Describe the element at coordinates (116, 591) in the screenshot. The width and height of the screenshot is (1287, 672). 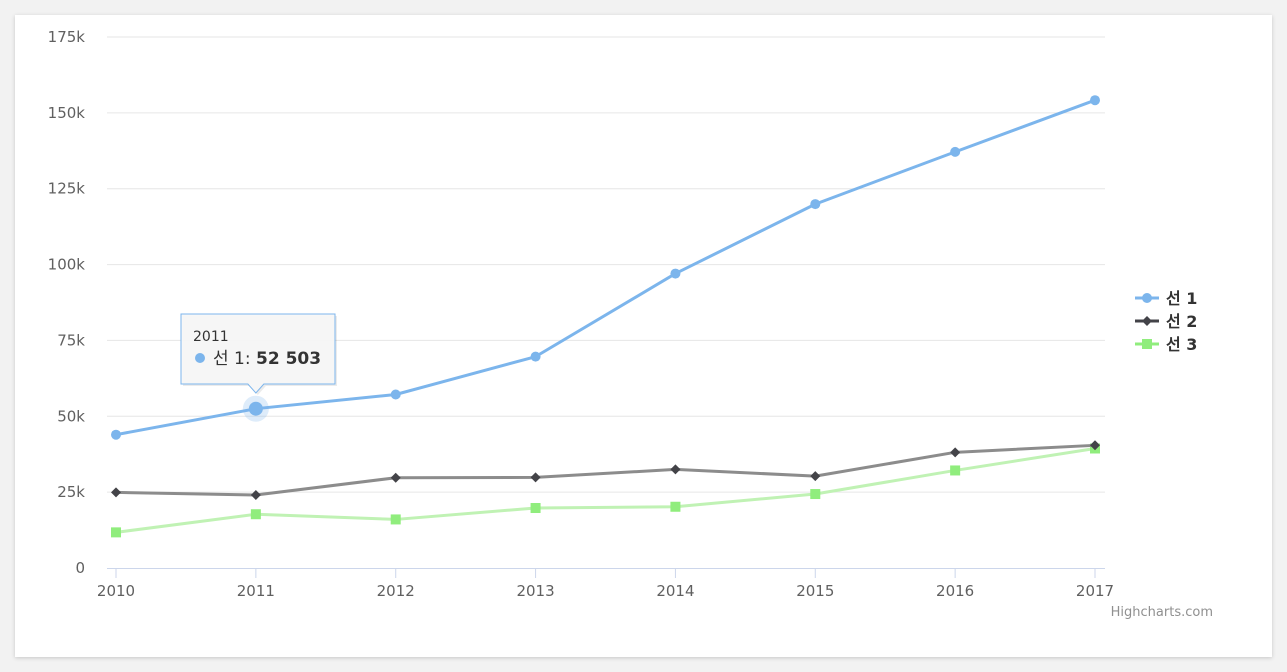
I see `x-tick-label: 2010` at that location.